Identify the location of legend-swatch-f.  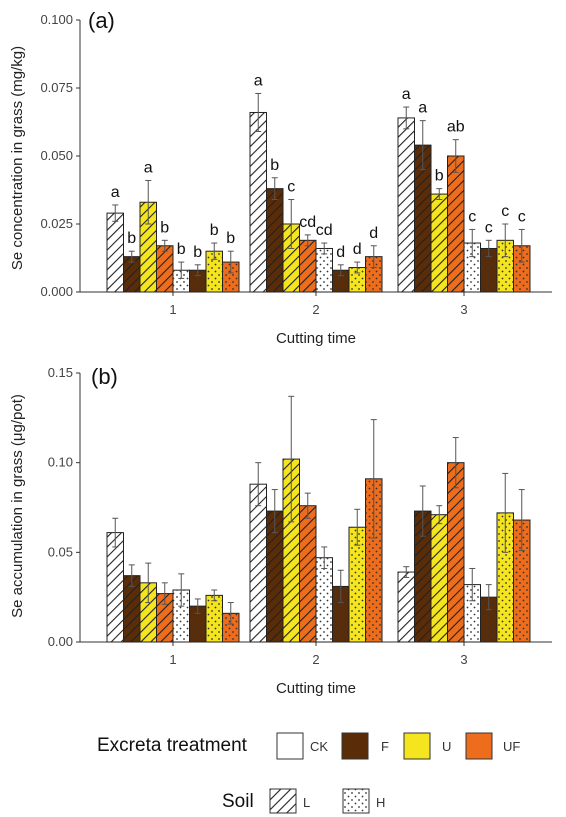
(355, 746).